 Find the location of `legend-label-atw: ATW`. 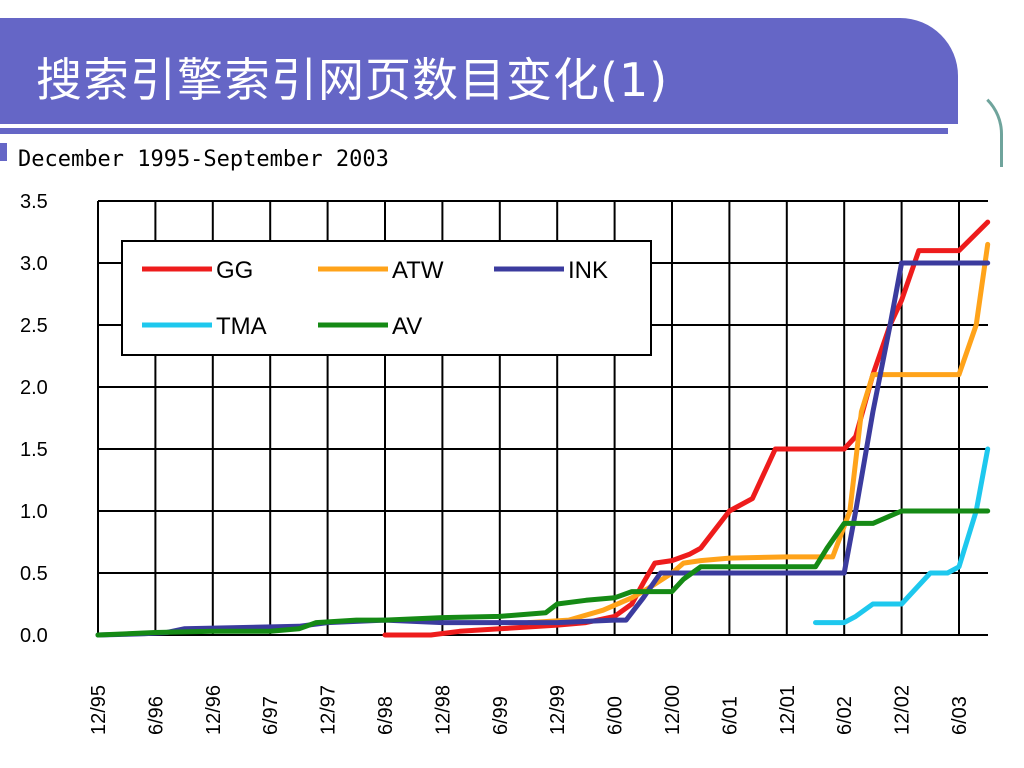

legend-label-atw: ATW is located at coordinates (418, 270).